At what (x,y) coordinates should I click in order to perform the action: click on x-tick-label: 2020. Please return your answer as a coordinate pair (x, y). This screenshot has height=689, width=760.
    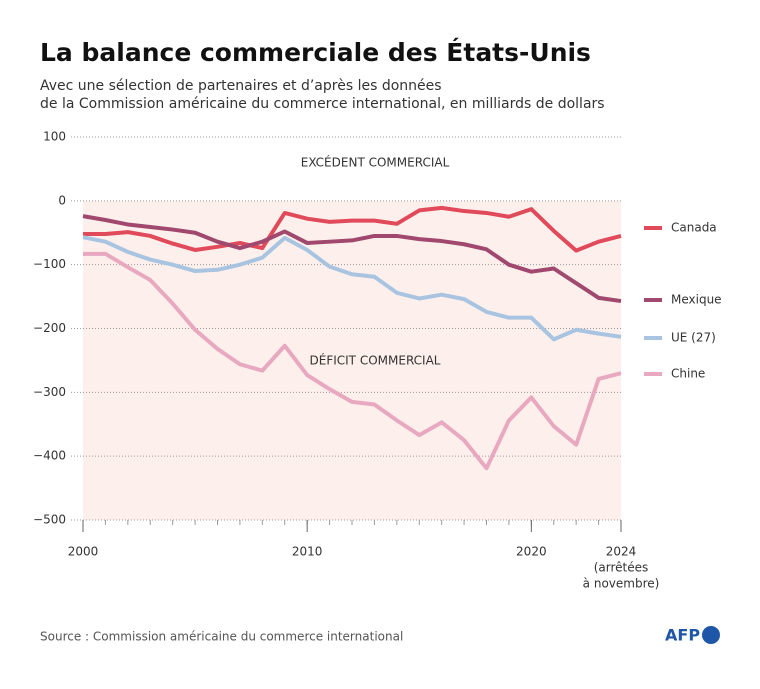
    Looking at the image, I should click on (531, 552).